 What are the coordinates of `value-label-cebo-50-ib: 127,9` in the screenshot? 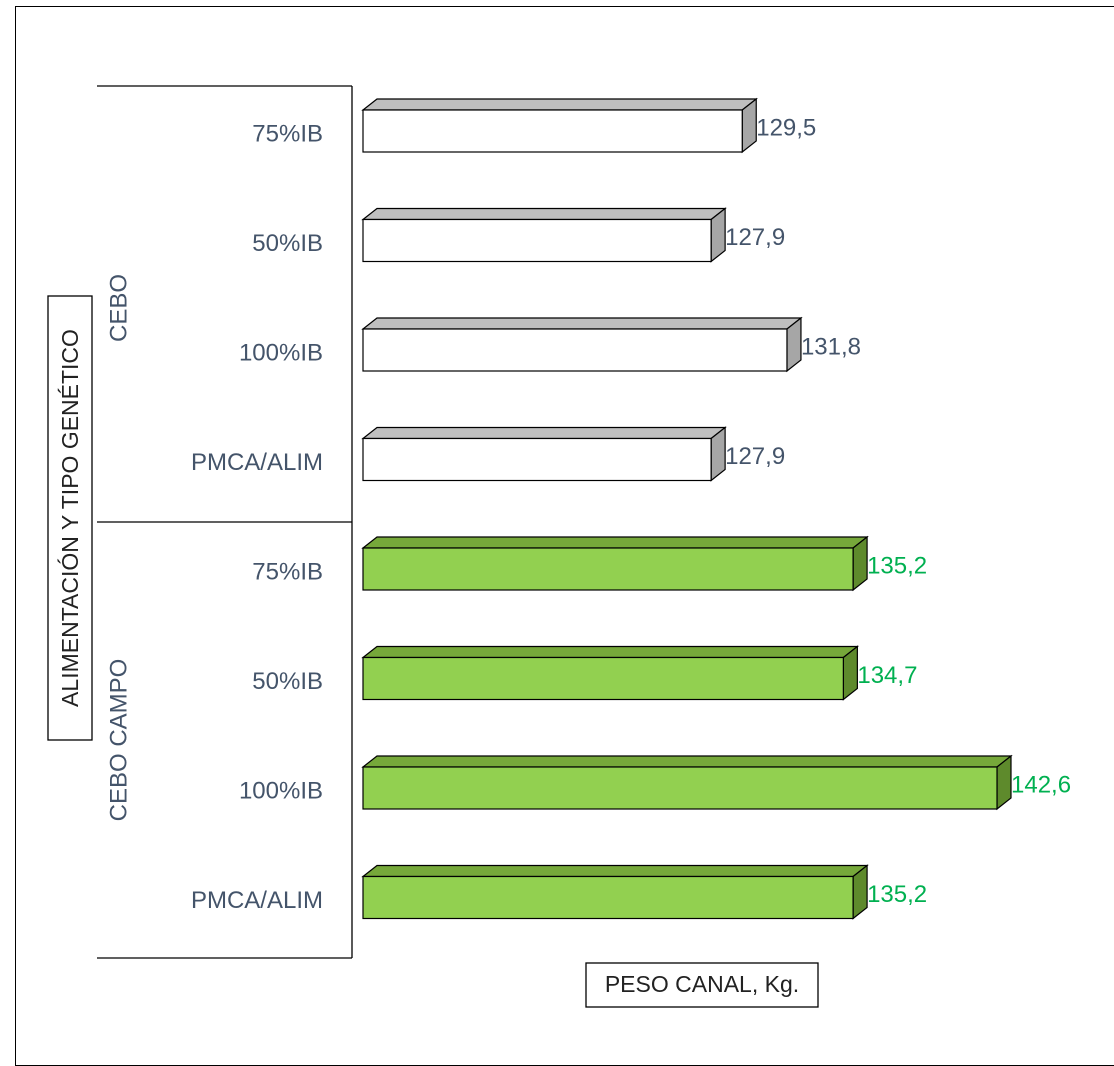 It's located at (755, 237).